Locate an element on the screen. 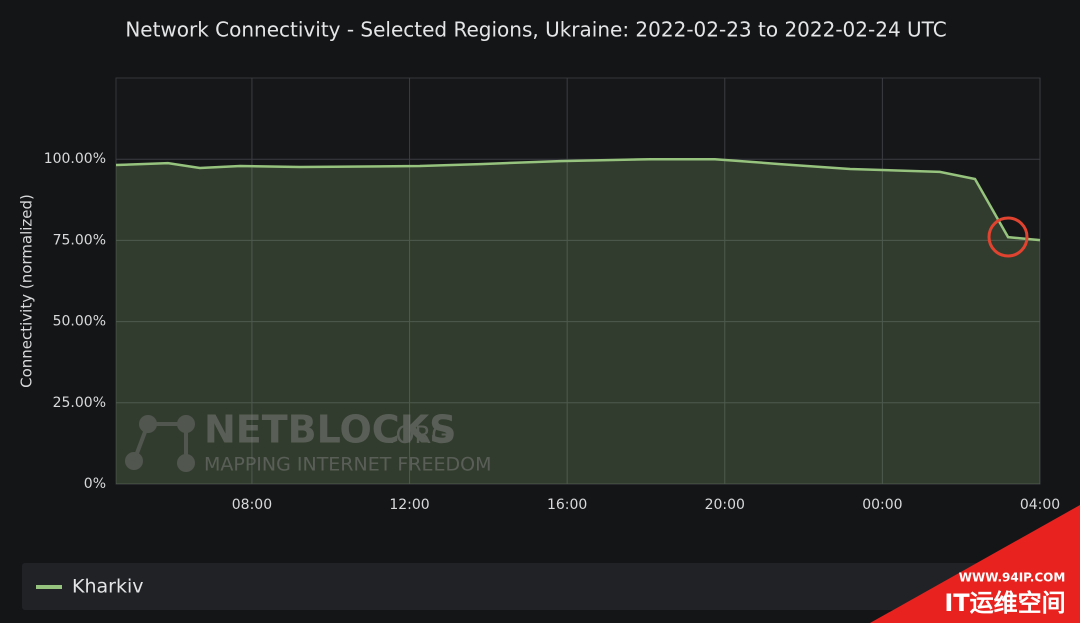 Image resolution: width=1080 pixels, height=623 pixels. legend is located at coordinates (542, 586).